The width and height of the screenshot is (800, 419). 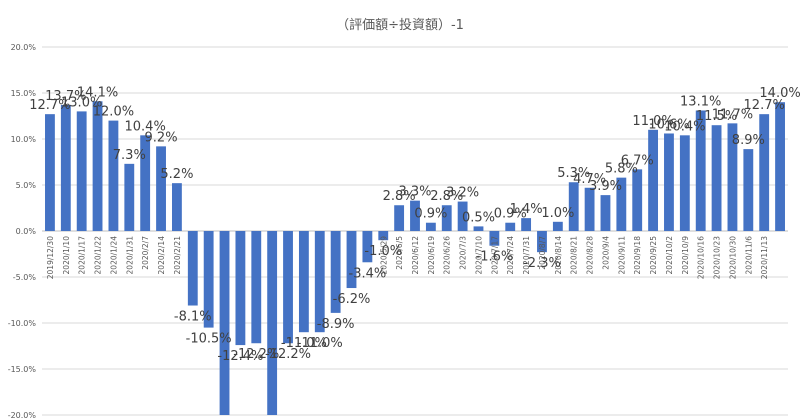 What do you see at coordinates (113, 255) in the screenshot?
I see `x-tick-label: 2020/1/24` at bounding box center [113, 255].